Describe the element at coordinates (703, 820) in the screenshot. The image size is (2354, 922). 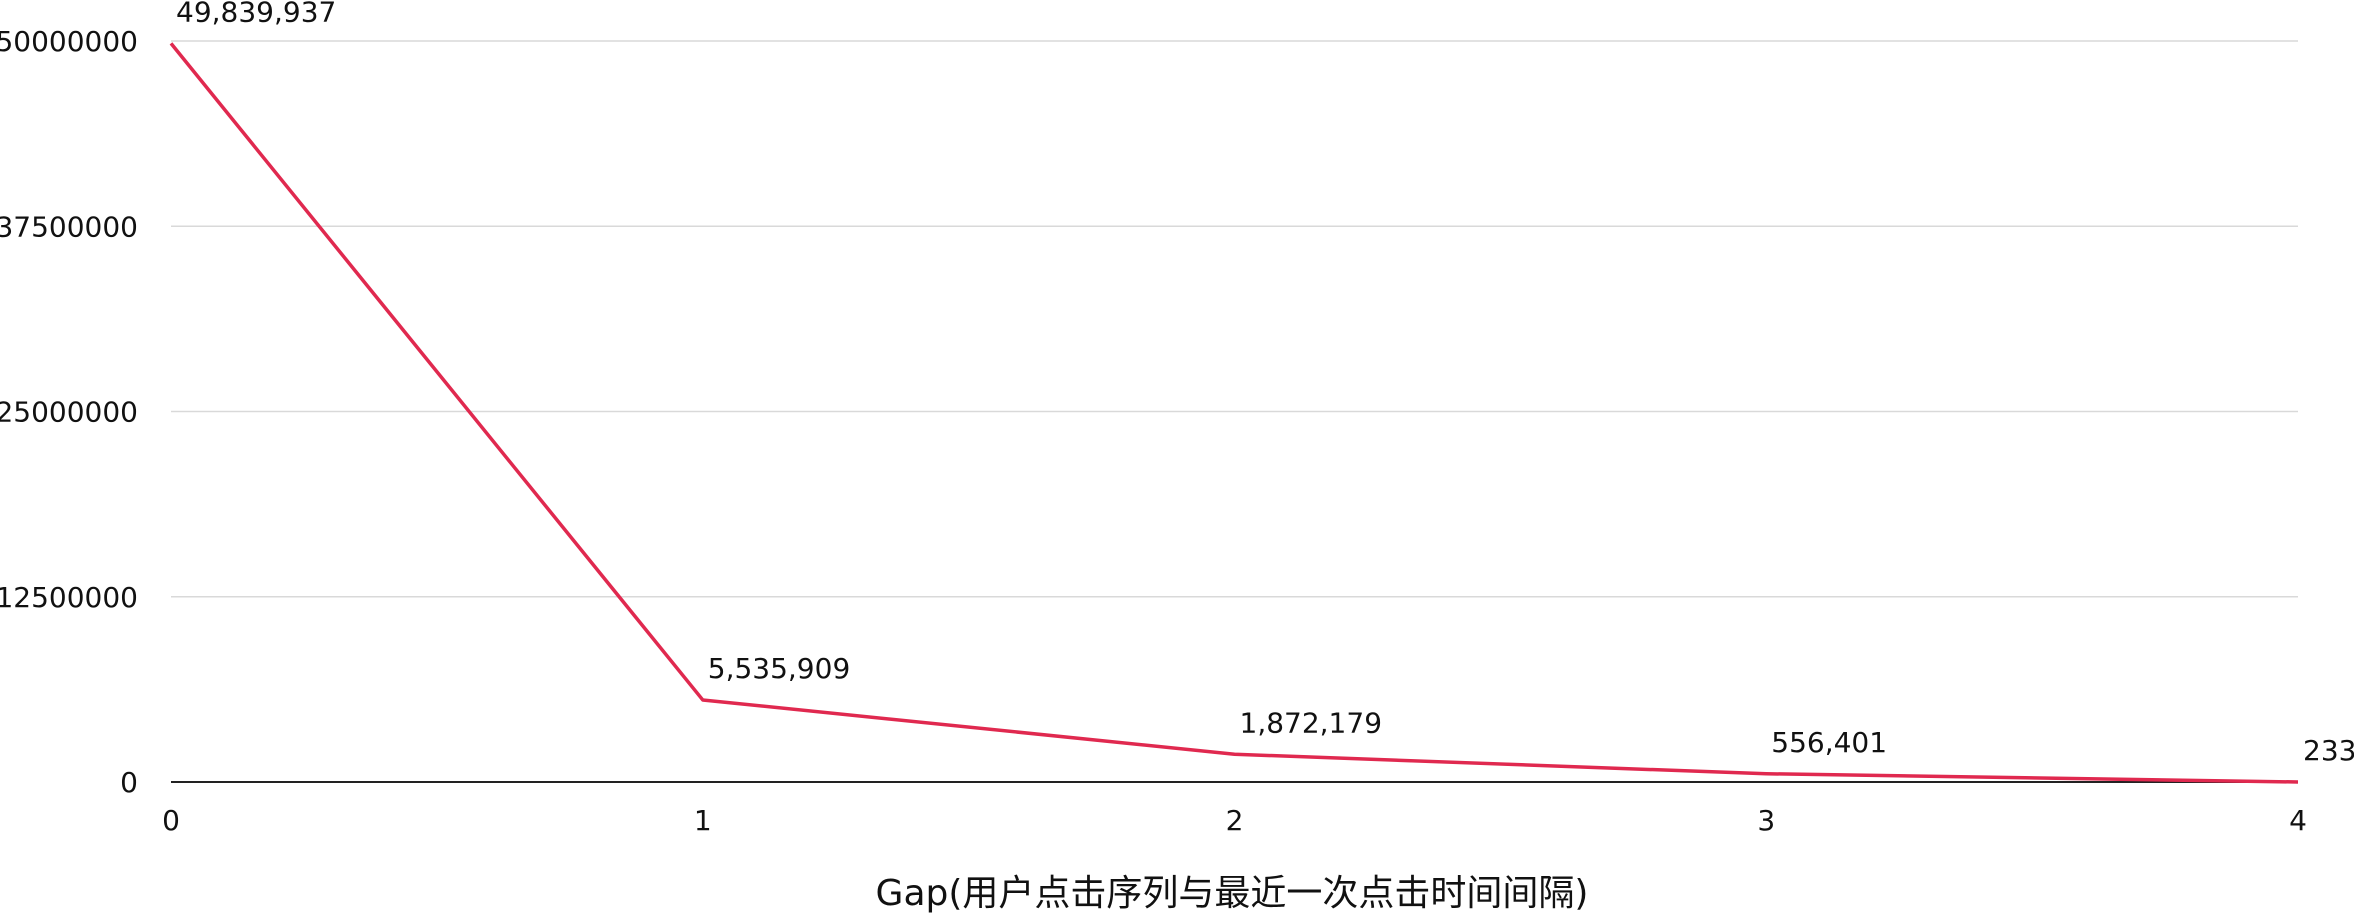
I see `x-tick-label: 1` at that location.